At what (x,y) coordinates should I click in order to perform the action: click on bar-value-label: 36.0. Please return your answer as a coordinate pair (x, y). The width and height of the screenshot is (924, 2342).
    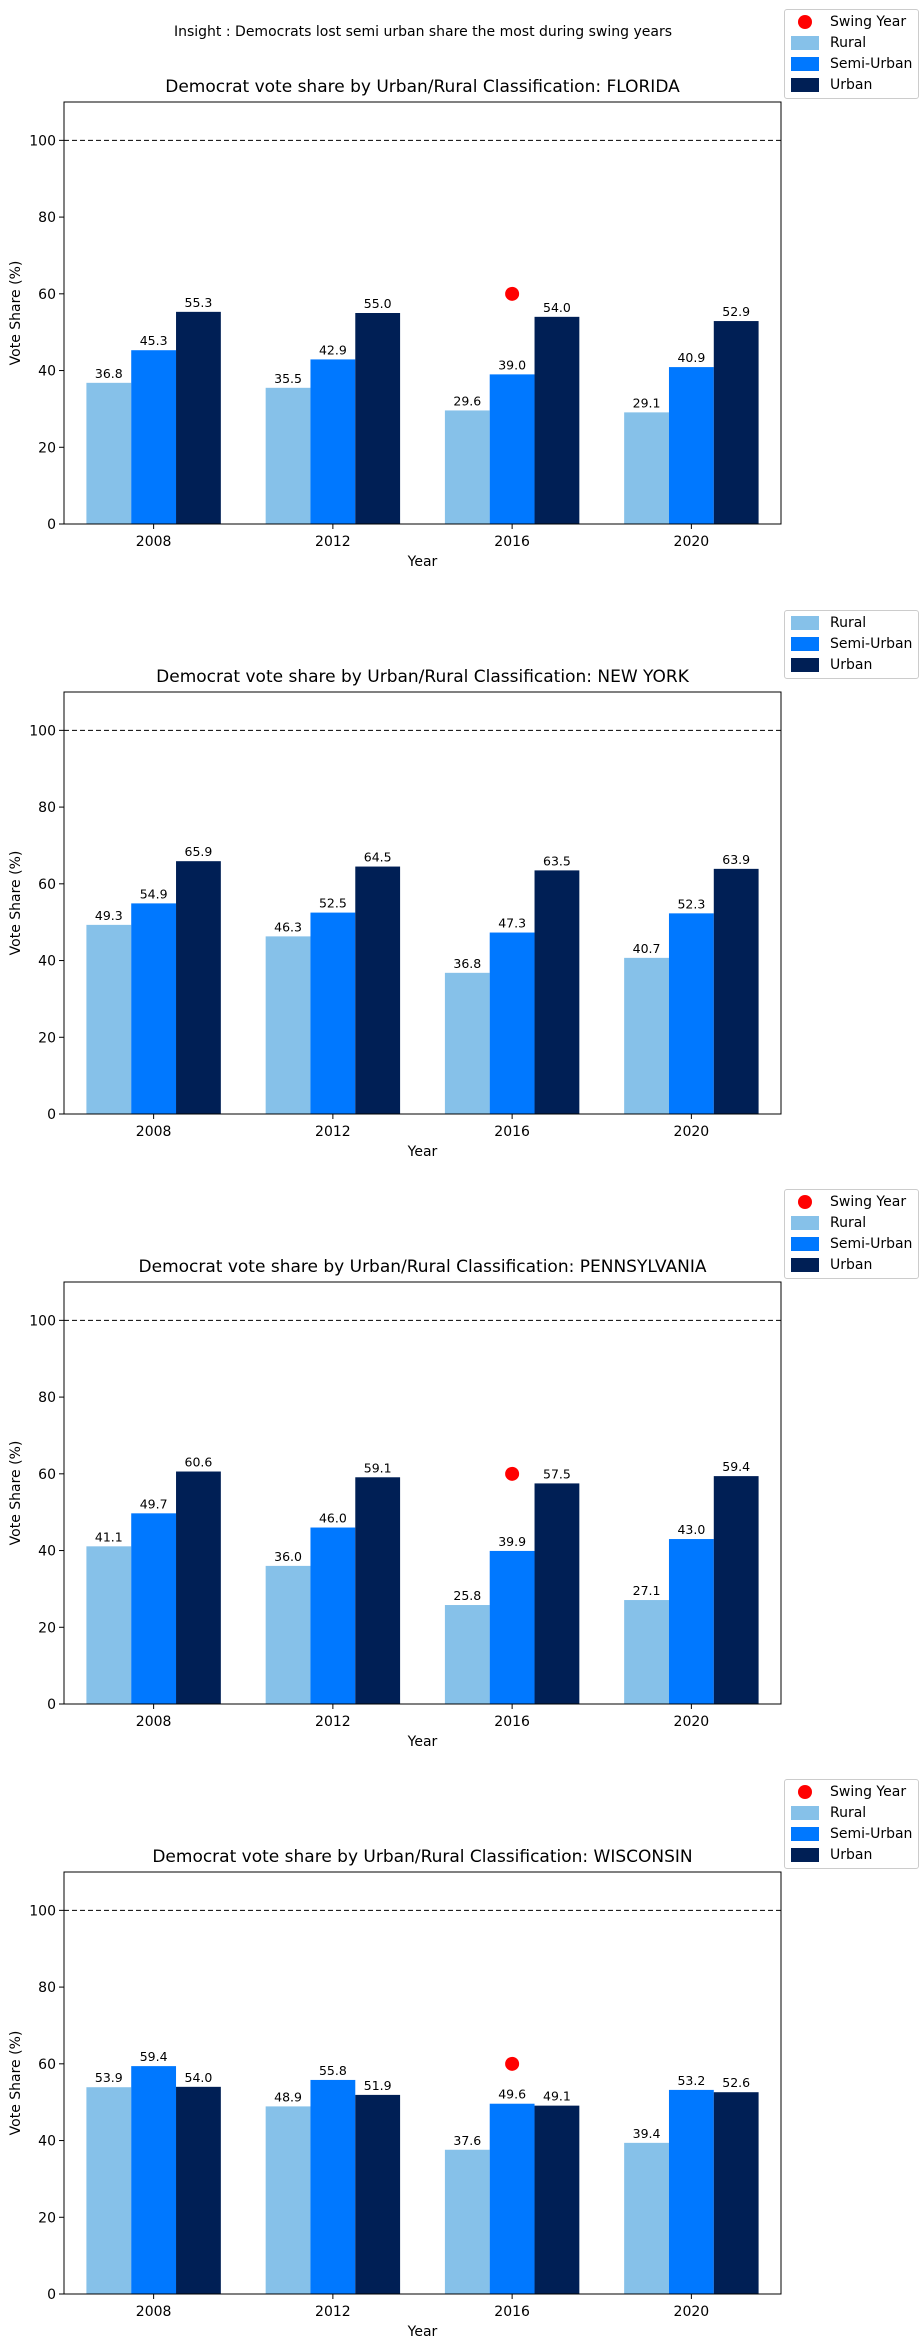
    Looking at the image, I should click on (288, 1556).